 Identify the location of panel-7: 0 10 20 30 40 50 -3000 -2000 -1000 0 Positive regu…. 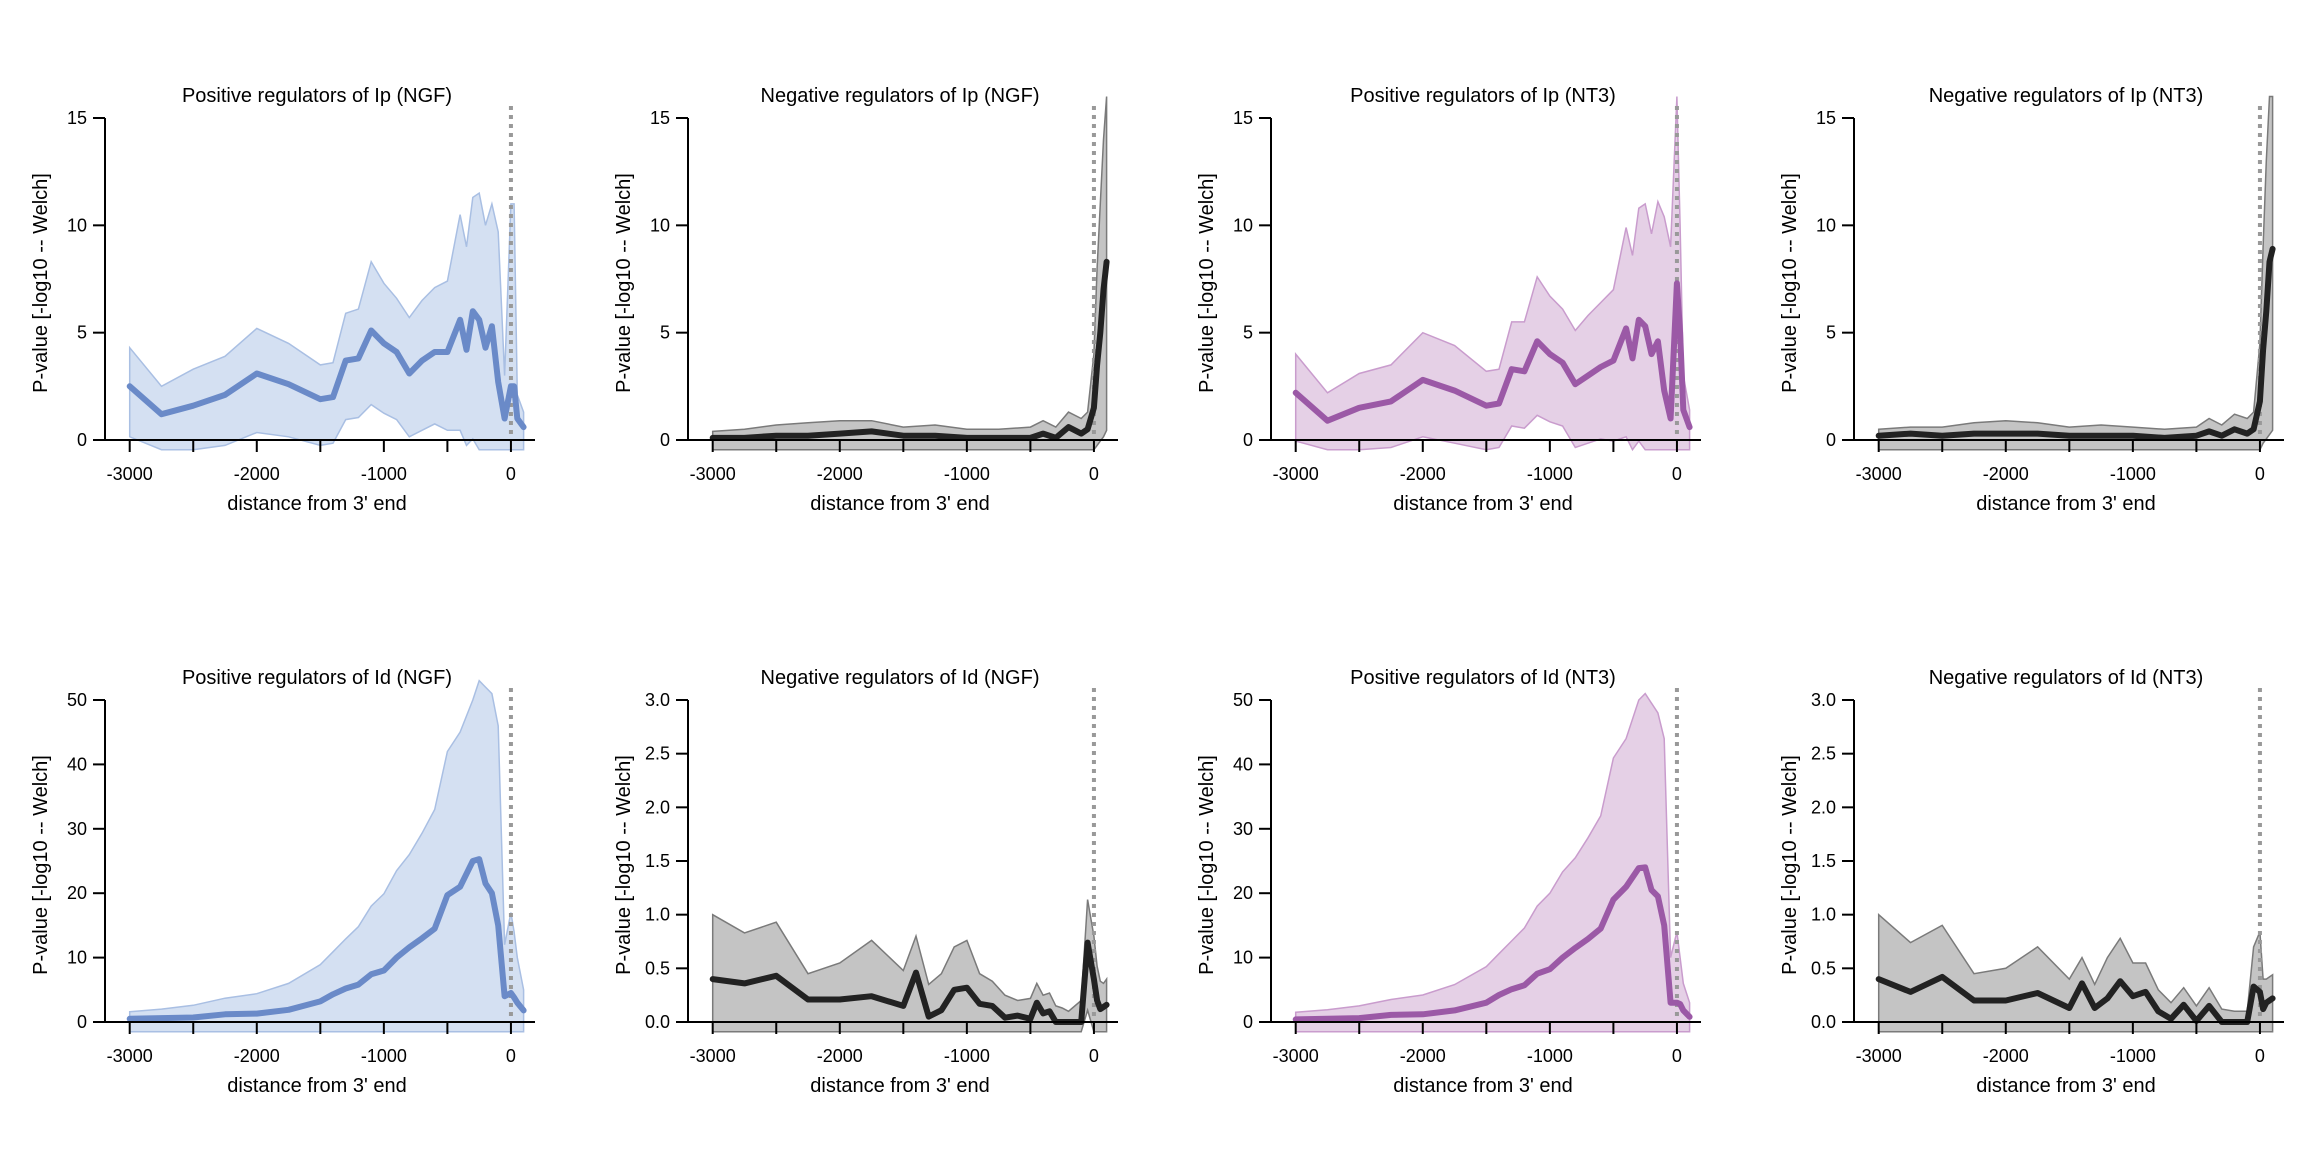
(1448, 882).